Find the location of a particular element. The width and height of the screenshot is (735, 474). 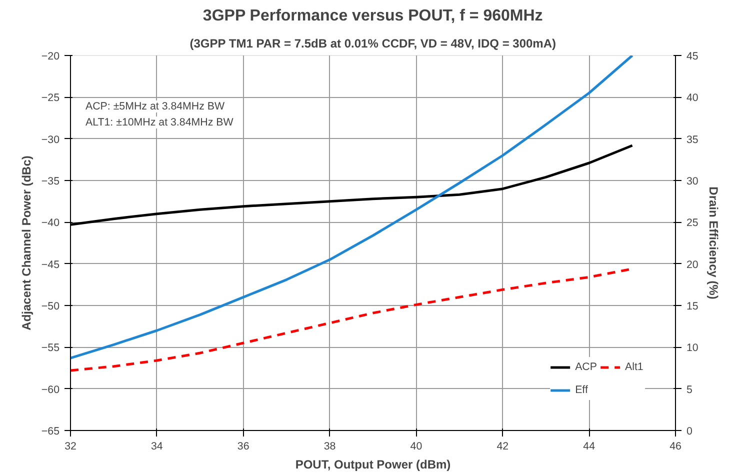

x-tick-label: 44 is located at coordinates (589, 446).